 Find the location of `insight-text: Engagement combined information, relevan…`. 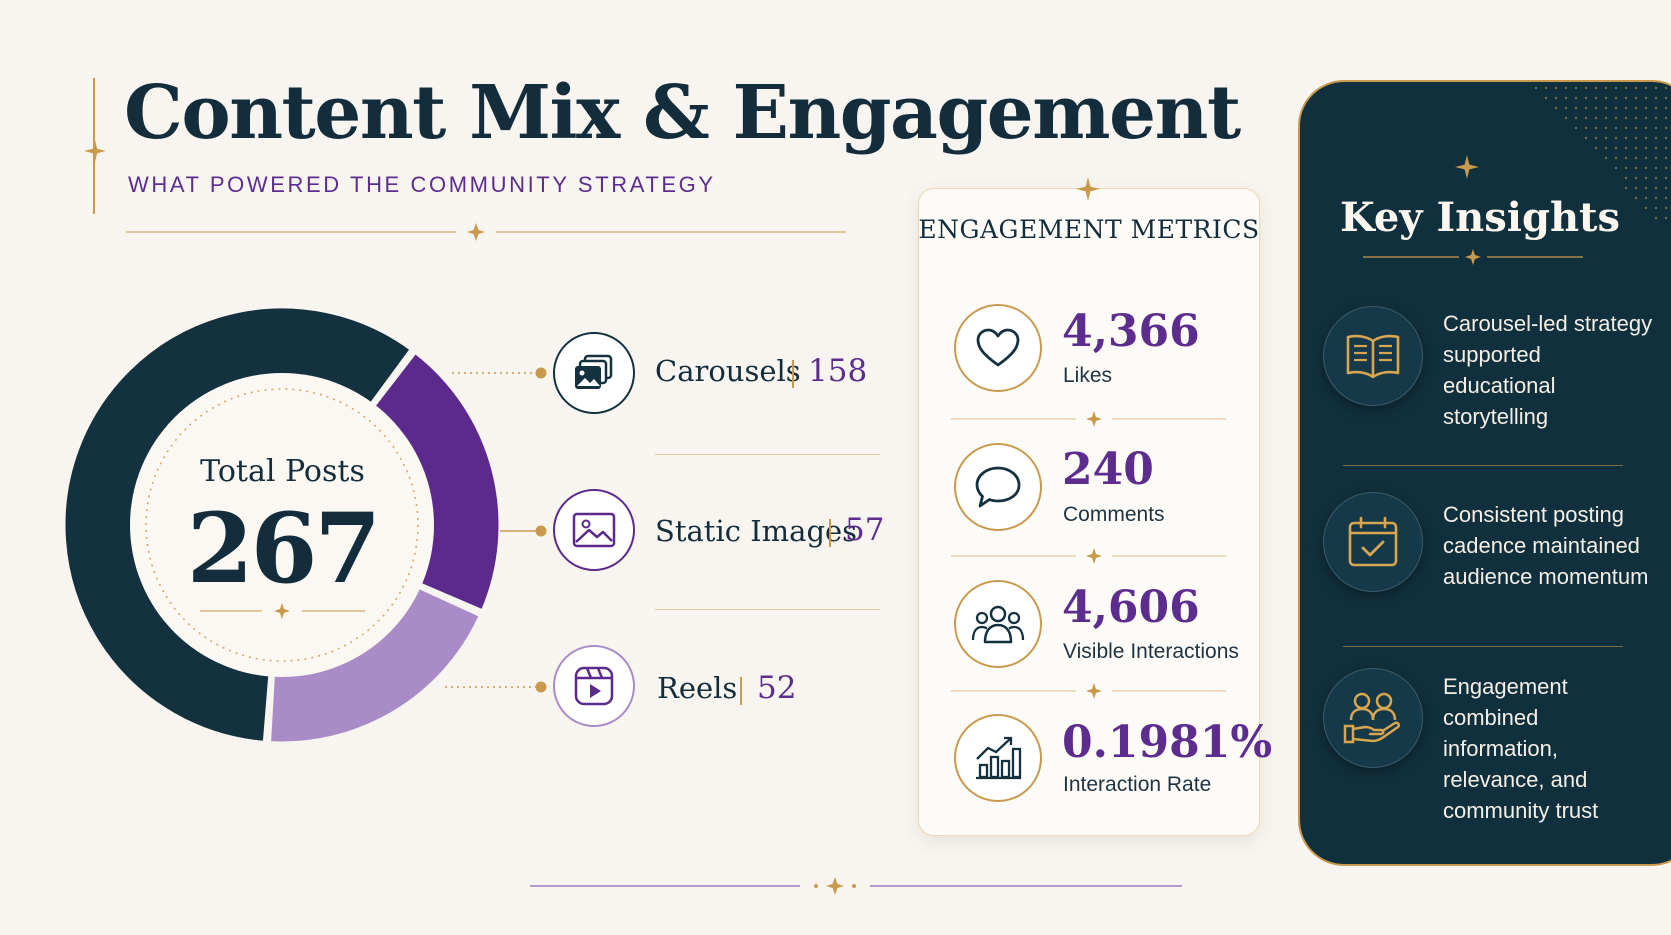

insight-text: Engagement combined information, relevan… is located at coordinates (1521, 748).